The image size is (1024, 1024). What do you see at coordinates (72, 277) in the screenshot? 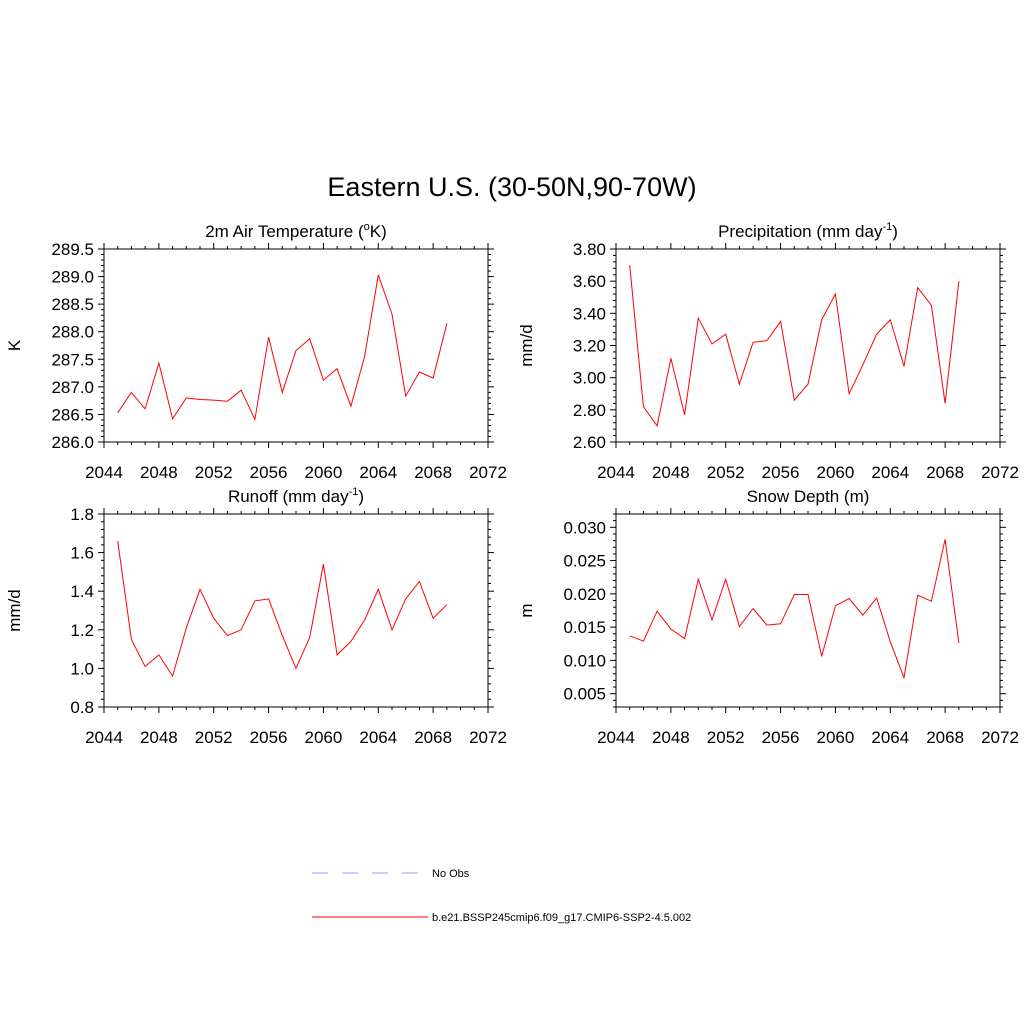
I see `air-temperature-ytick-label: 289.0` at bounding box center [72, 277].